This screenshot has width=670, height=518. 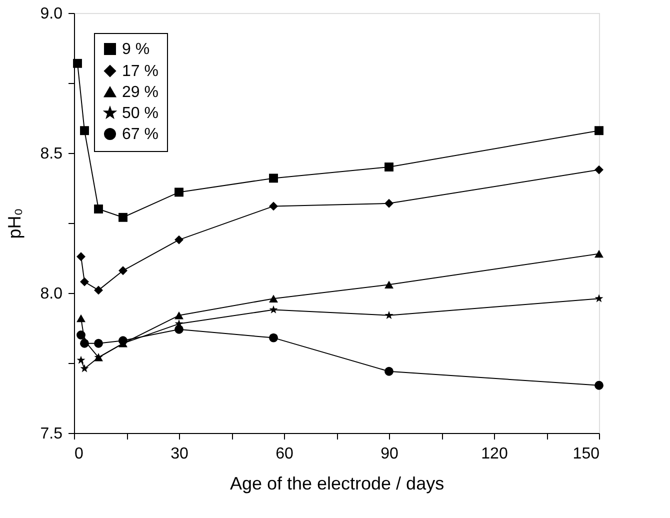 I want to click on y-tick-label: 8.5, so click(x=51, y=154).